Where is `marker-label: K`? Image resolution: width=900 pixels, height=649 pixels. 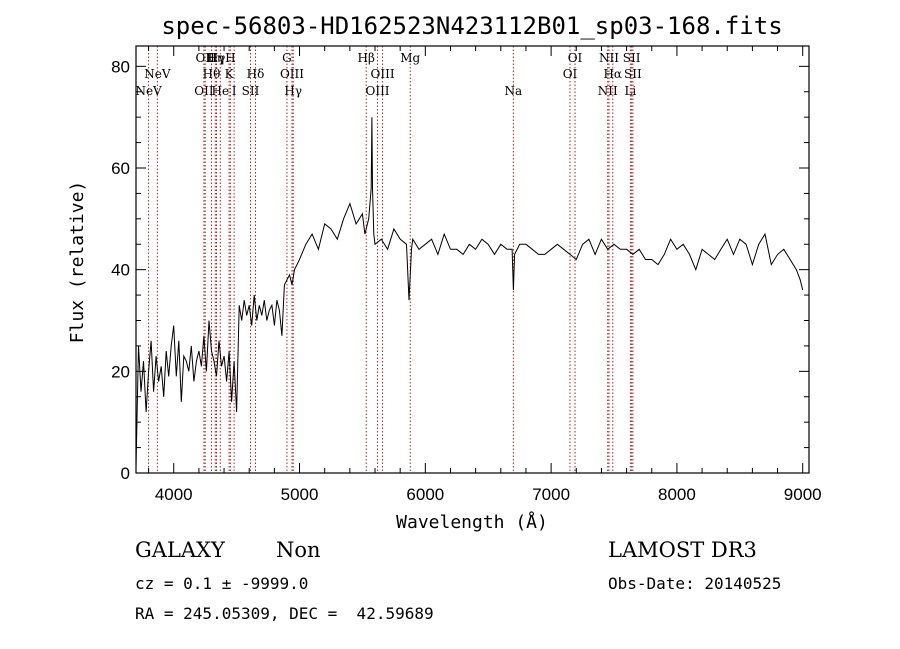 marker-label: K is located at coordinates (230, 74).